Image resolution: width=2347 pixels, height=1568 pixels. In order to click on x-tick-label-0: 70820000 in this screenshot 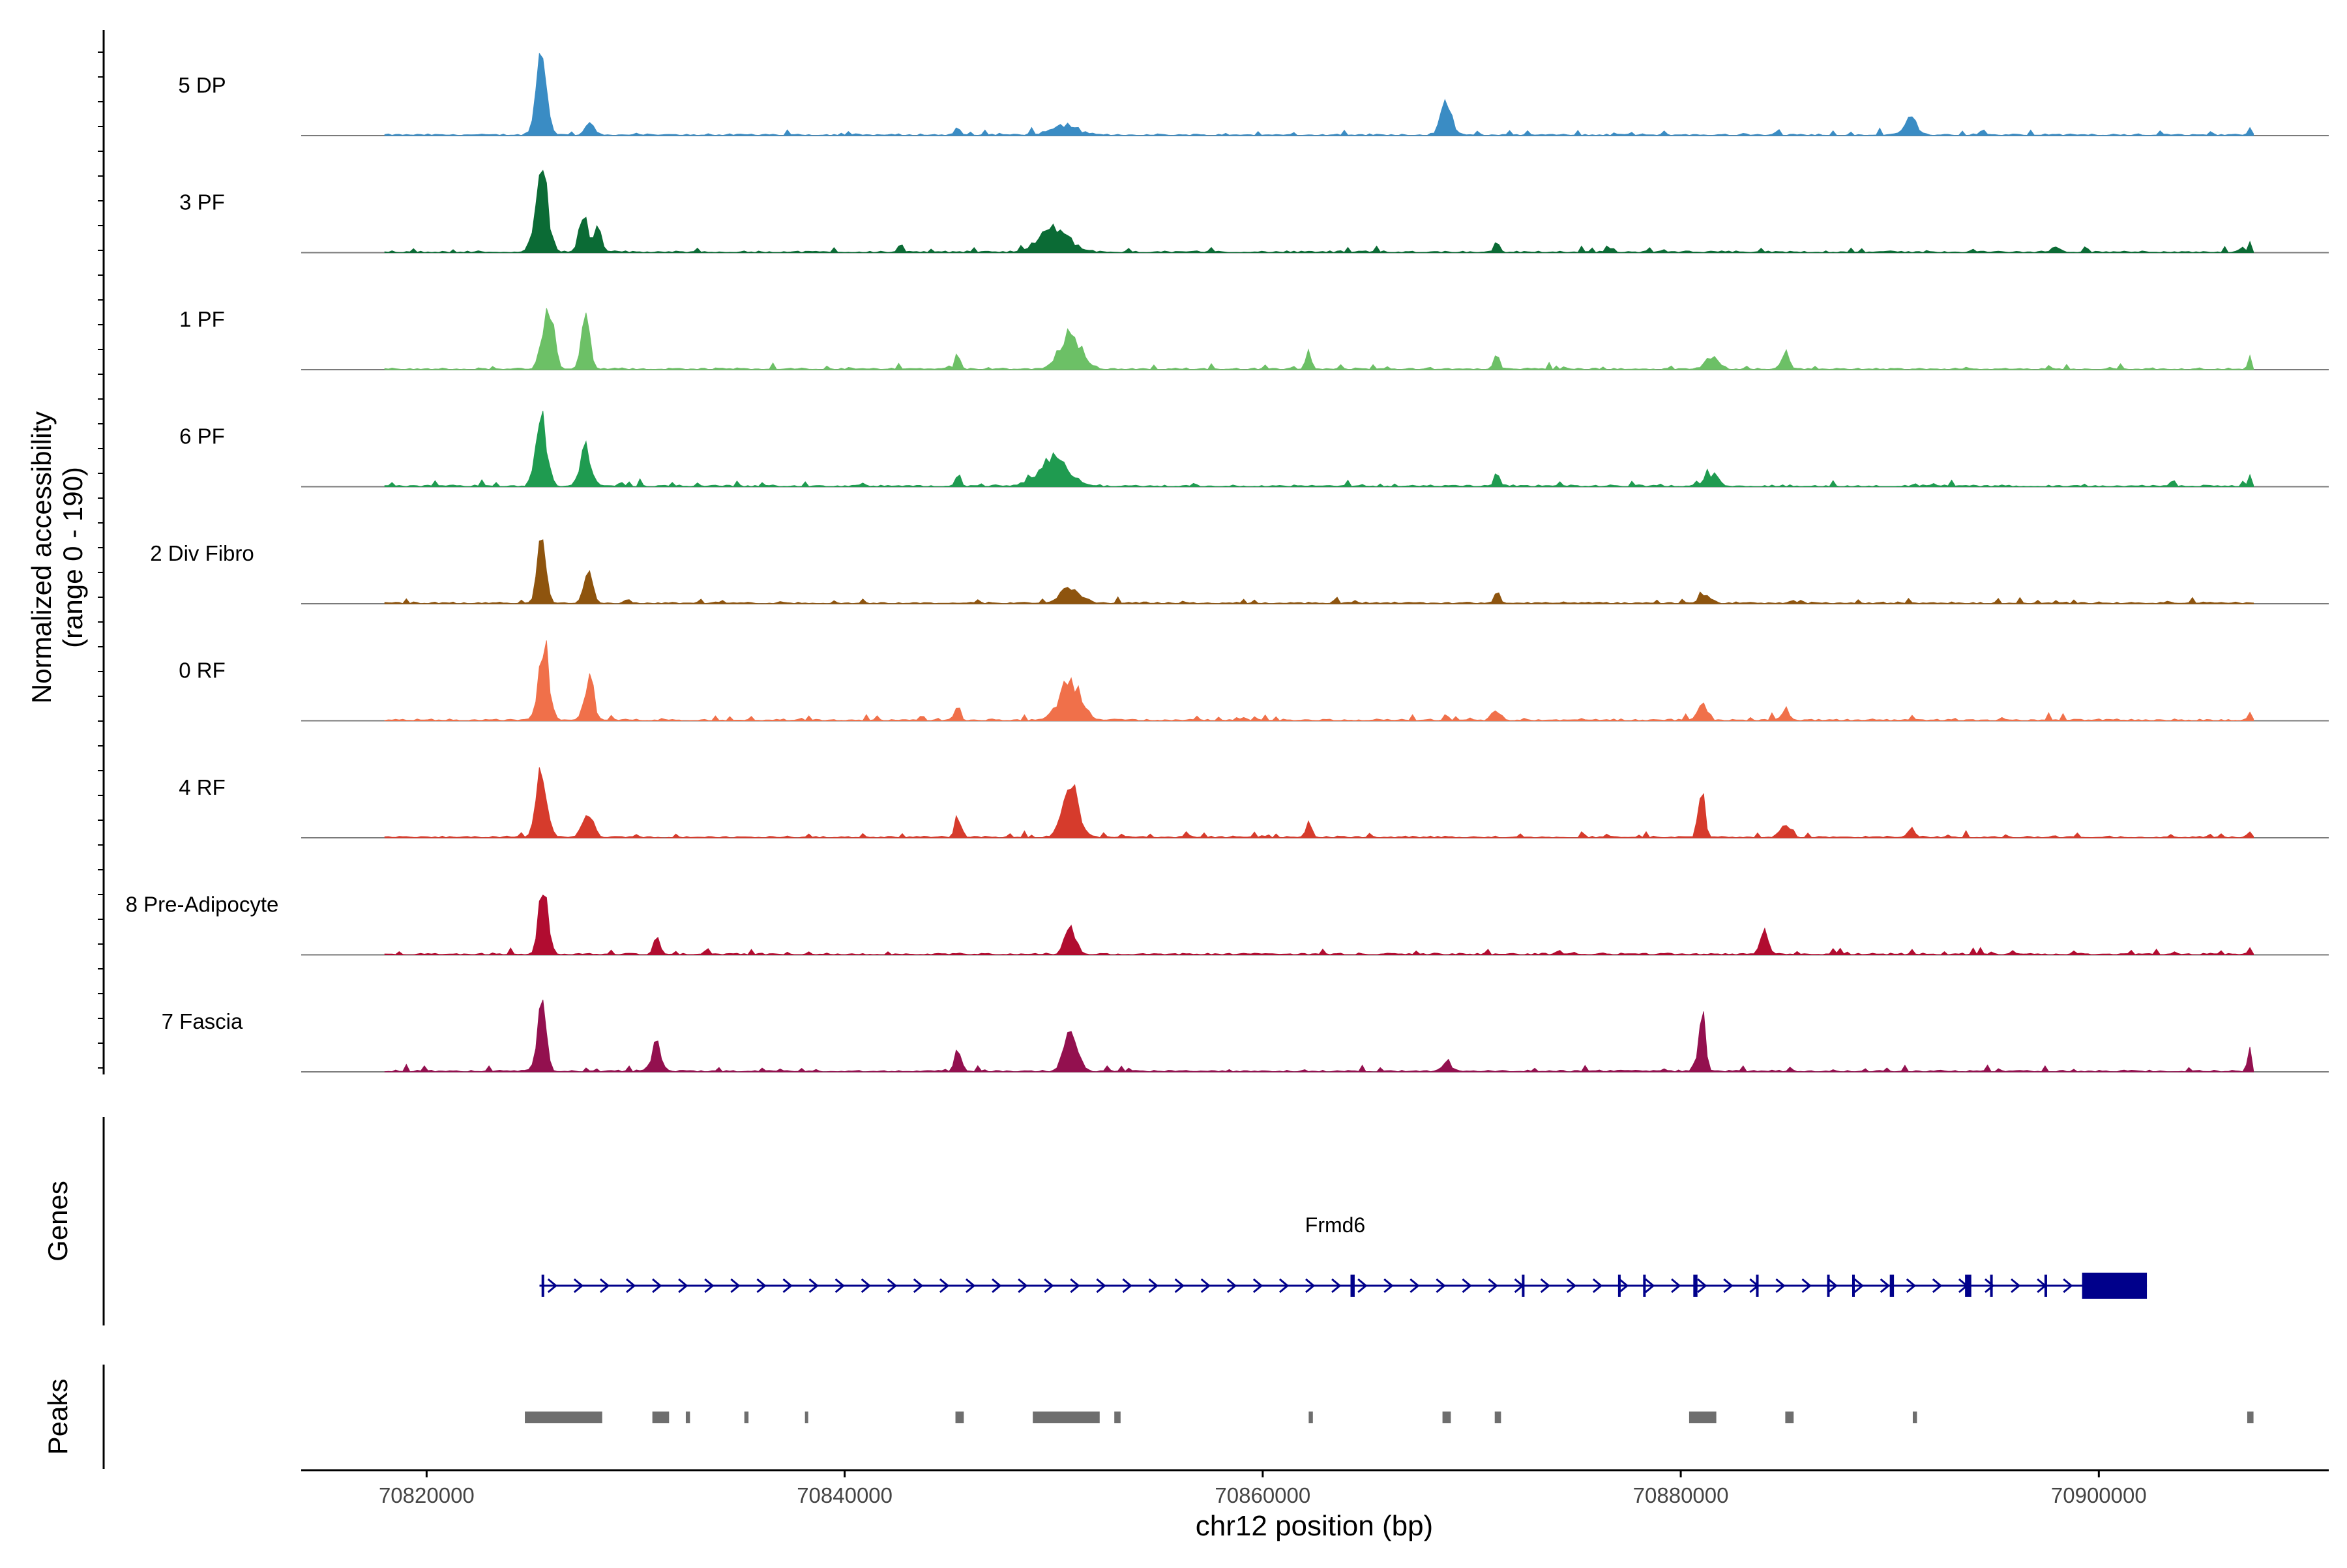, I will do `click(427, 1495)`.